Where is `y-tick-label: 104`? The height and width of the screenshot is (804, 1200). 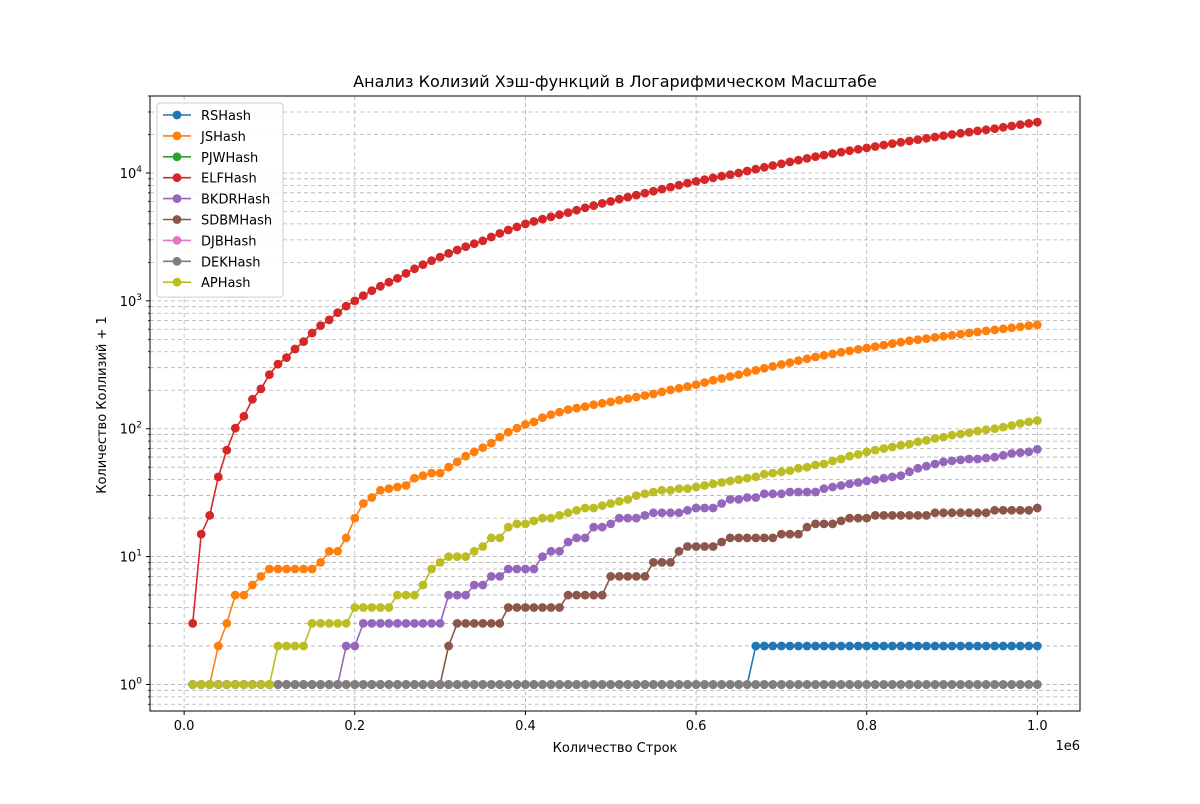 y-tick-label: 104 is located at coordinates (131, 173).